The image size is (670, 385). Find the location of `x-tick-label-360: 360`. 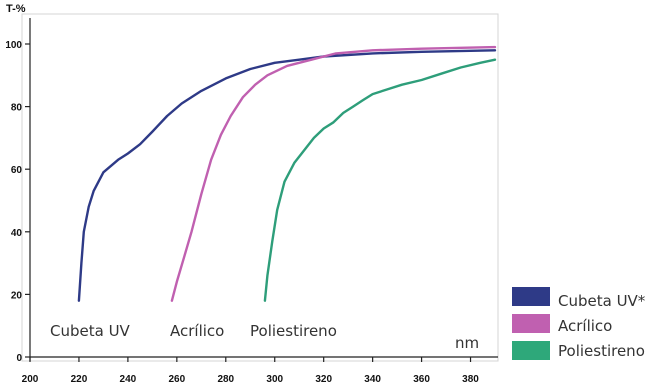

x-tick-label-360: 360 is located at coordinates (421, 379).